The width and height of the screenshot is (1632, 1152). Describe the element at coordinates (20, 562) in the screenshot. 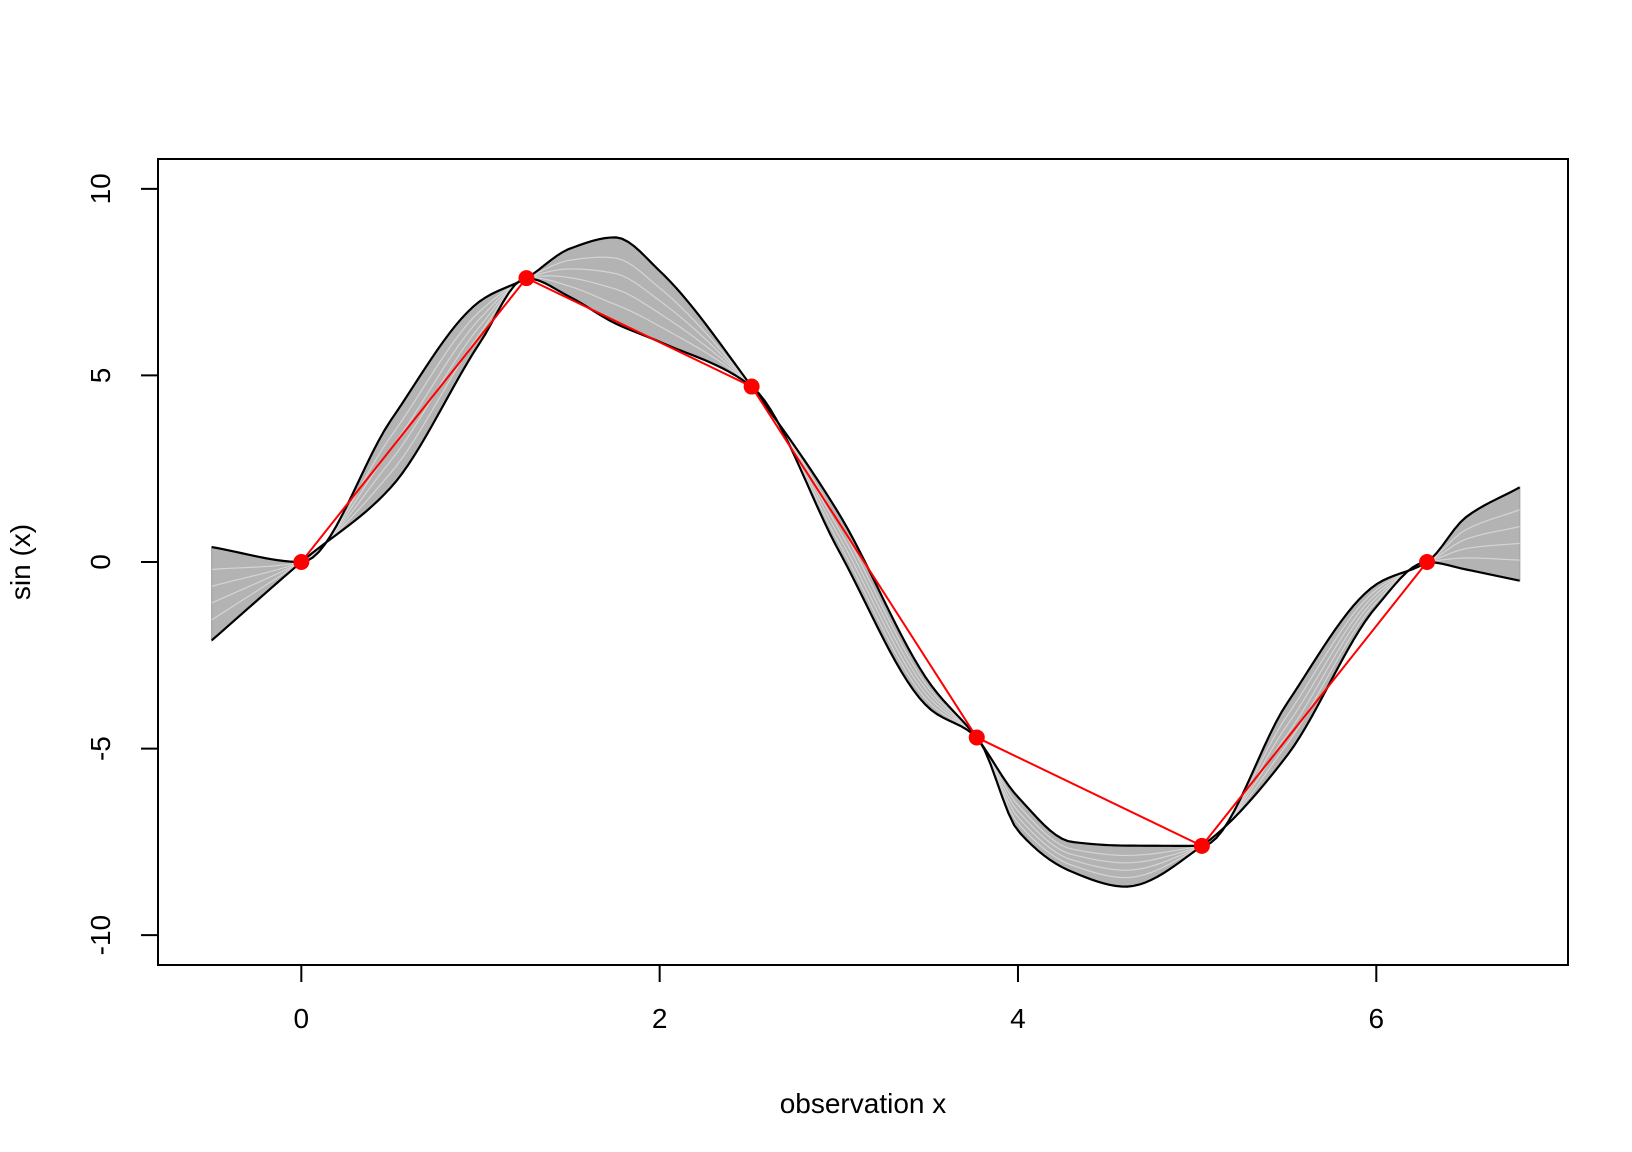

I see `y-axis-title: sin (x)` at that location.